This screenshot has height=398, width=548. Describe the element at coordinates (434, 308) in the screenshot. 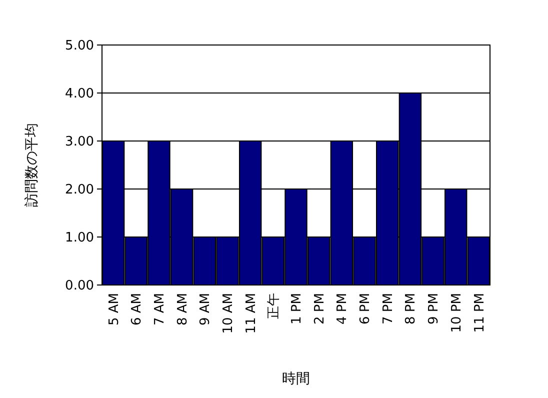

I see `x-tick-label: 9 PM` at that location.